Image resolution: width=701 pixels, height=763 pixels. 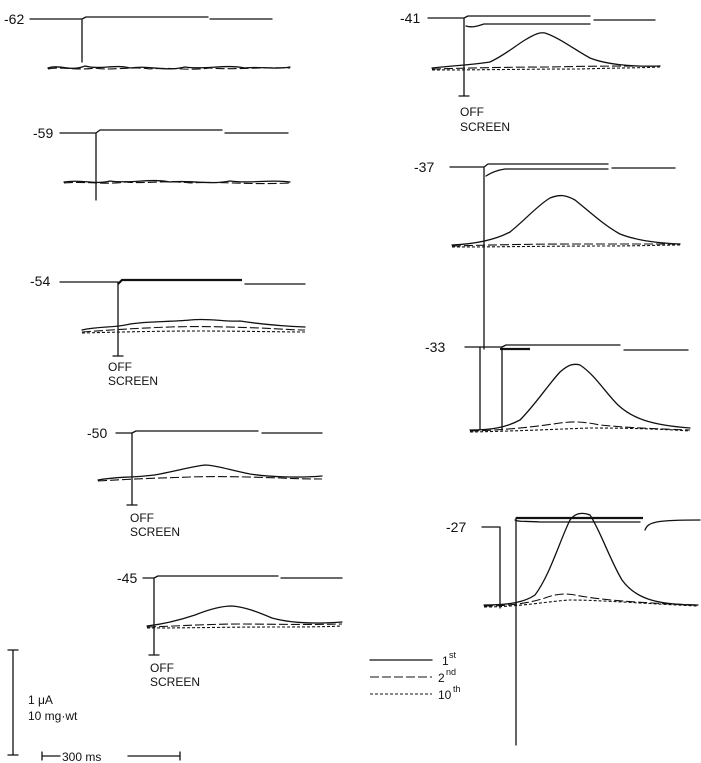 I want to click on panel-minus-50: -50 OFF SCREEN, so click(x=205, y=482).